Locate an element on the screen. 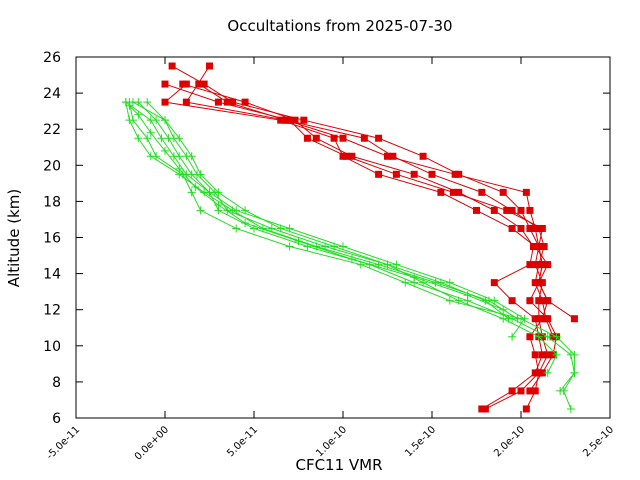  y-tick-label: 14 is located at coordinates (52, 275).